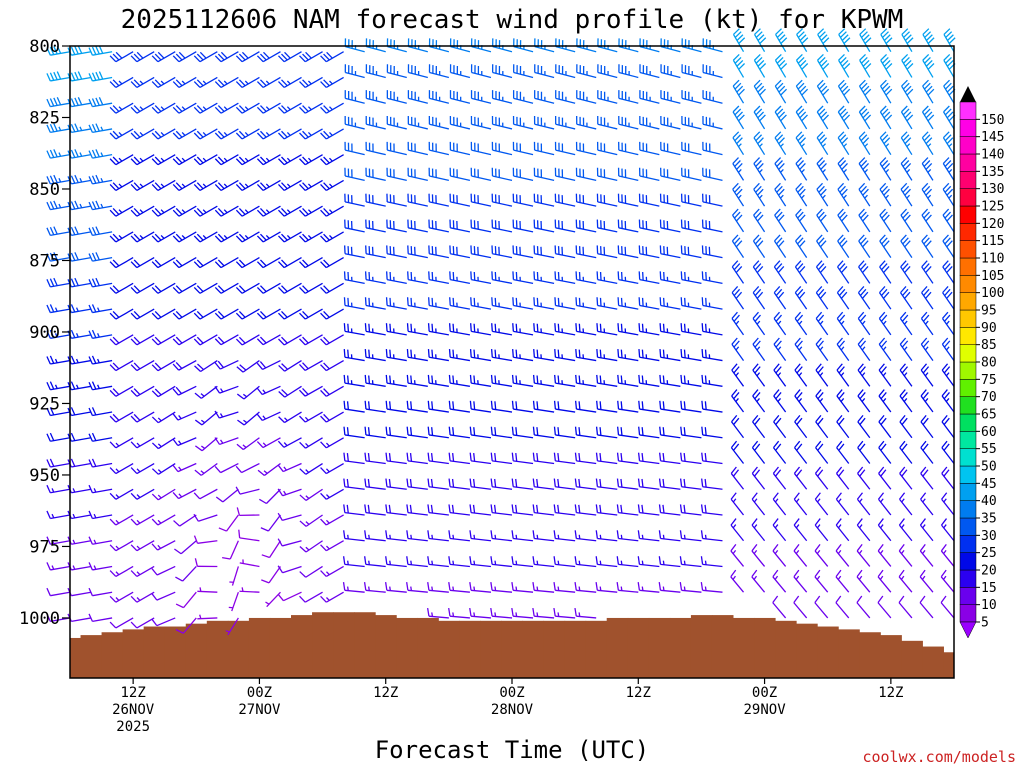 Image resolution: width=1024 pixels, height=768 pixels. What do you see at coordinates (939, 757) in the screenshot?
I see `credit-link: coolwx.com/models` at bounding box center [939, 757].